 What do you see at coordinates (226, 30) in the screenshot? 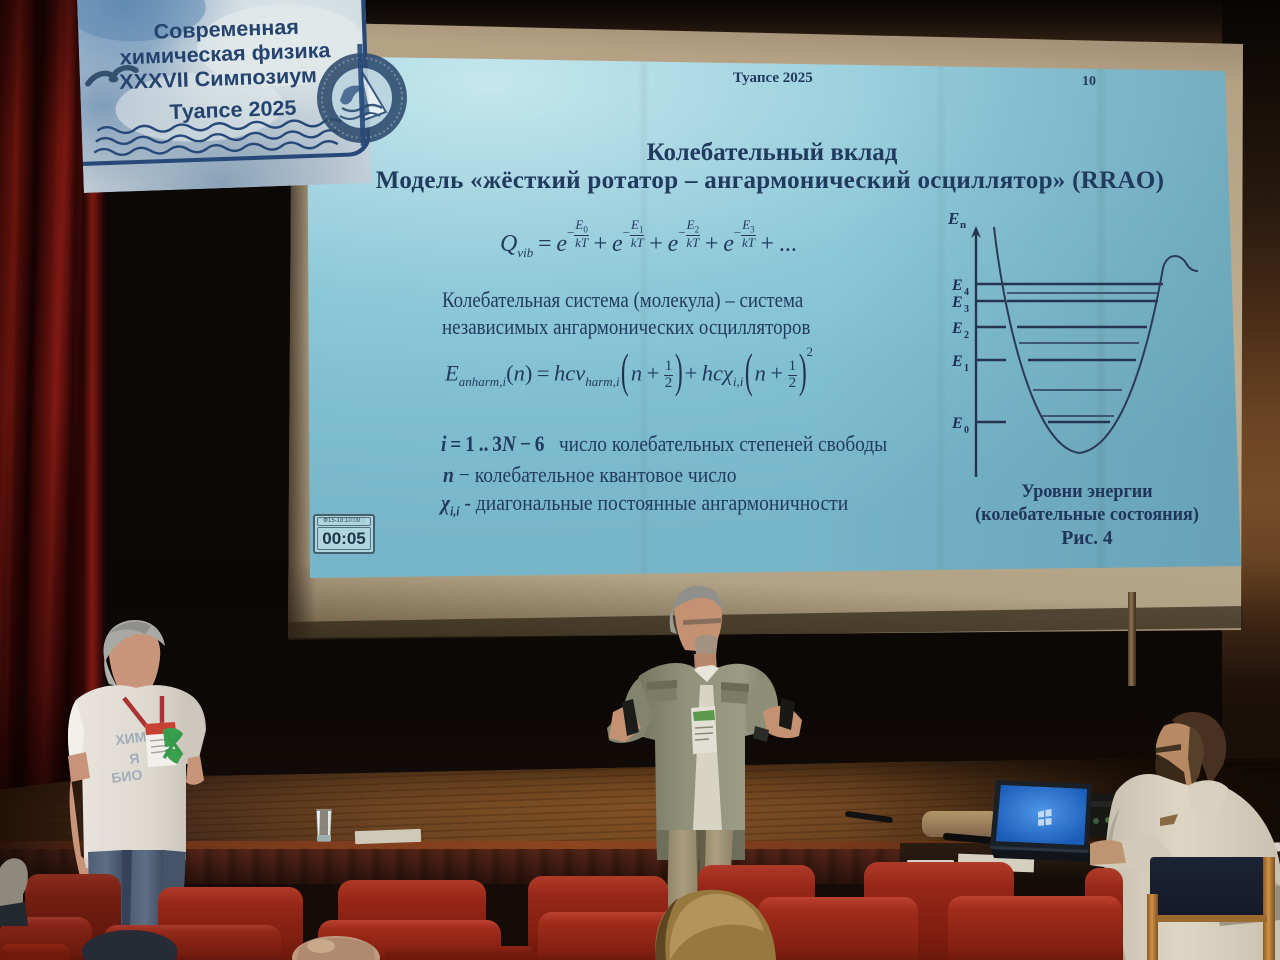
I see `svg-text: Современная` at bounding box center [226, 30].